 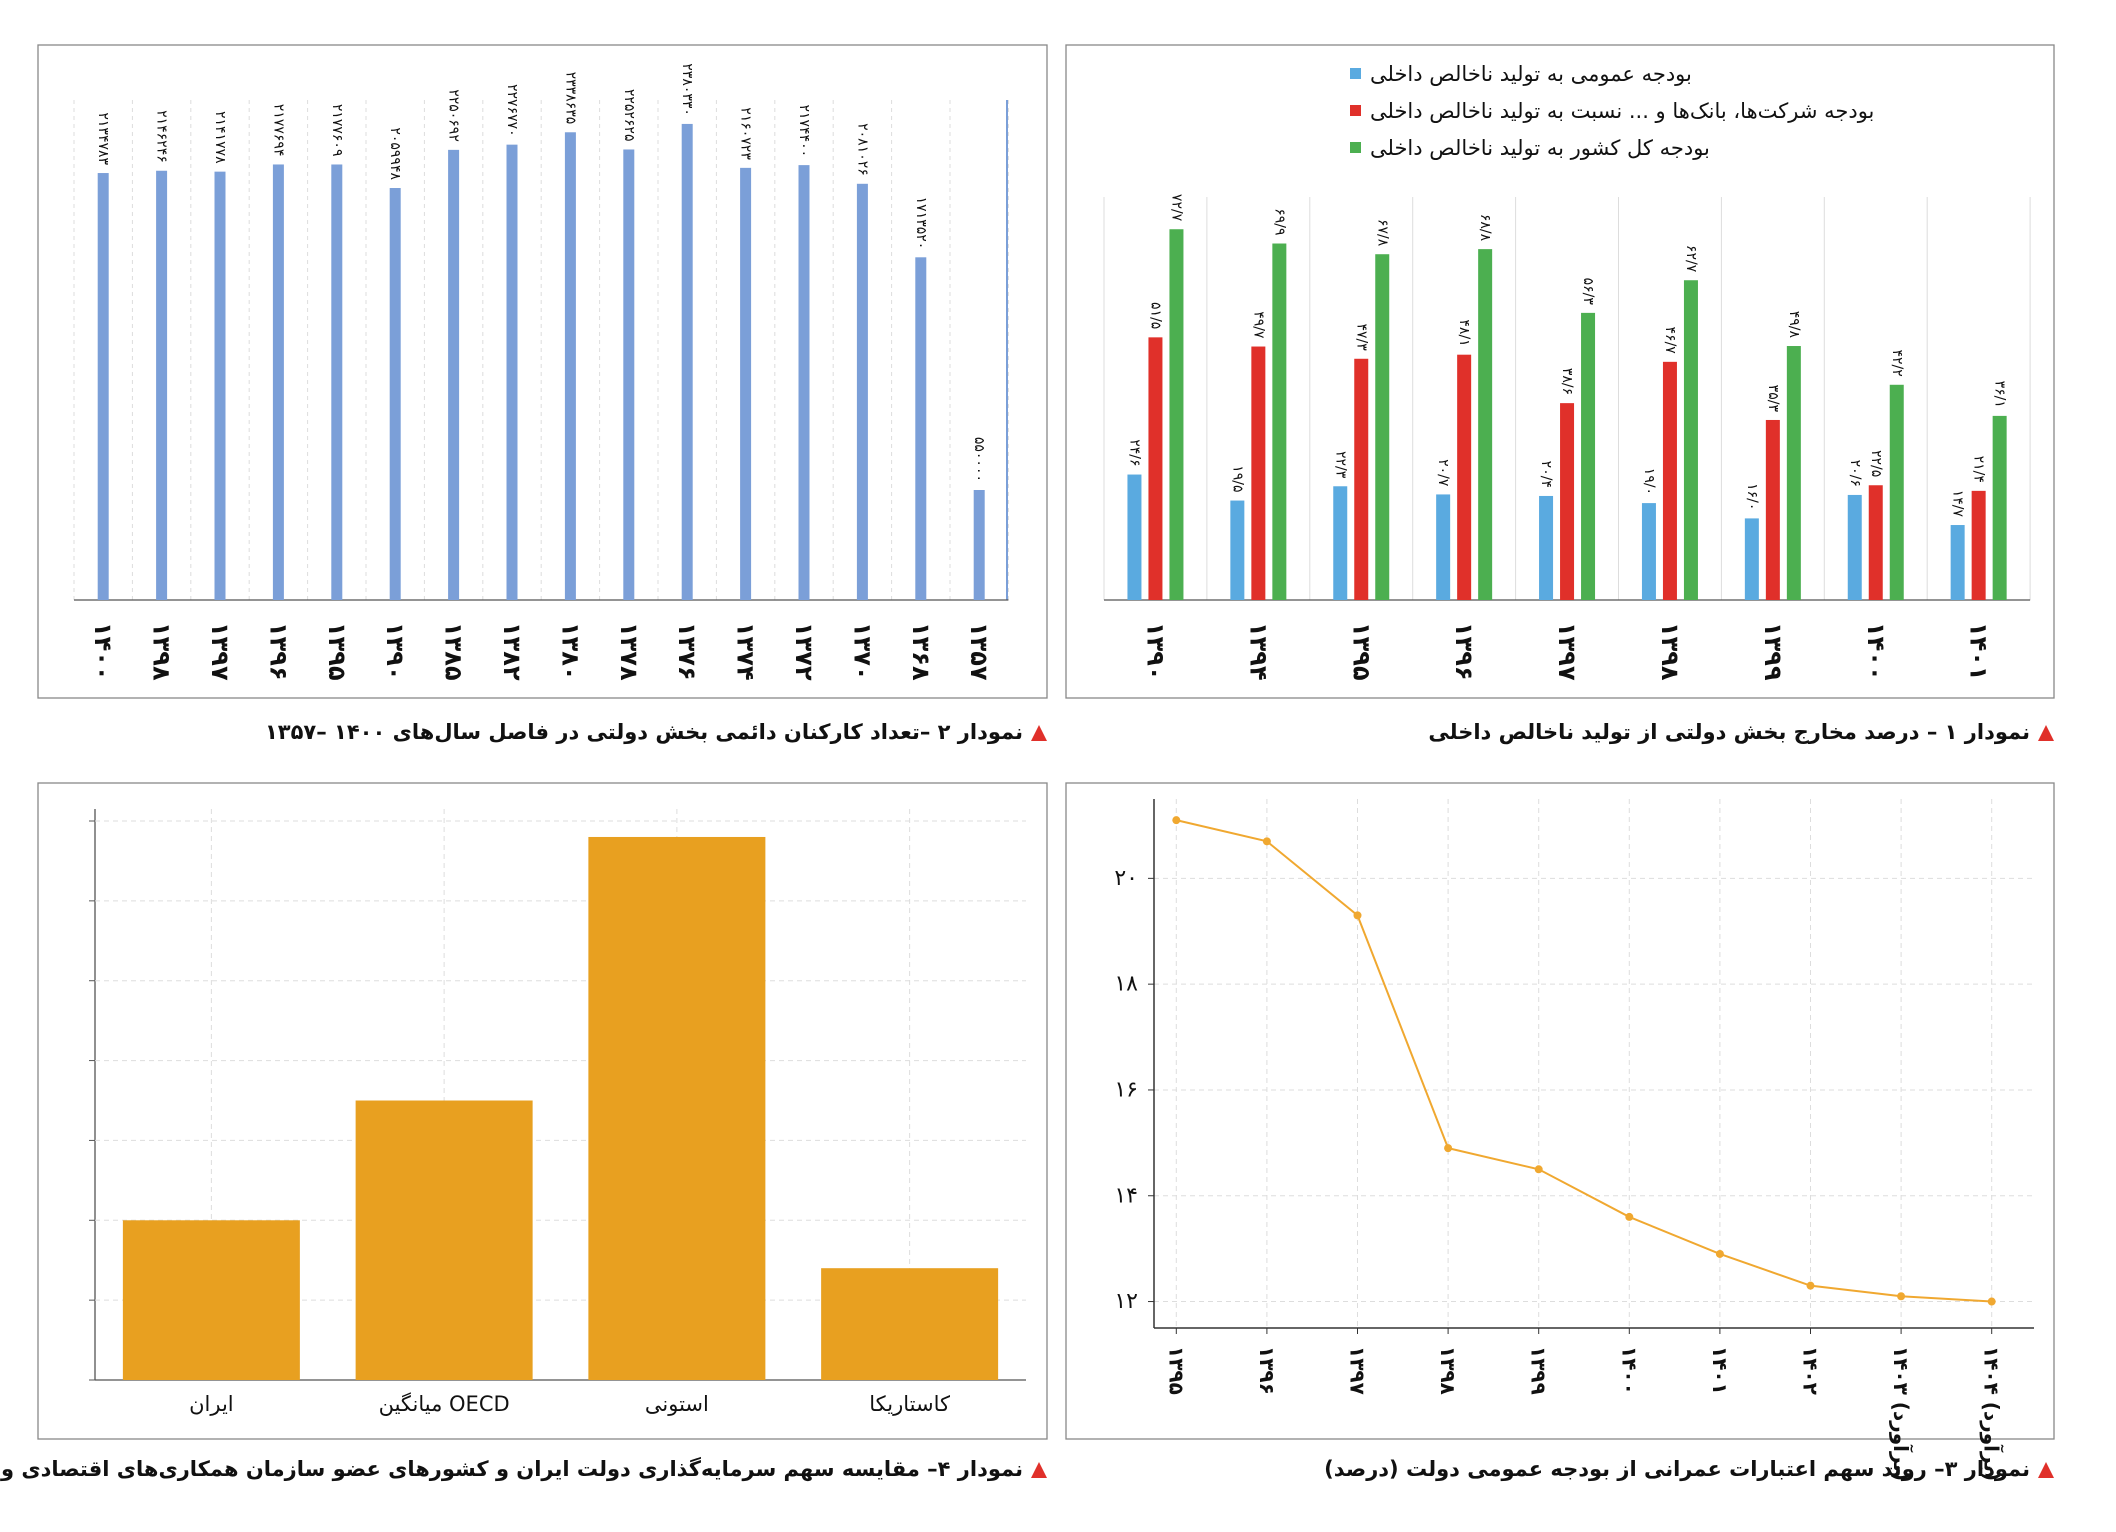 I want to click on x-tick-label: ۱۳۷۰, so click(x=862, y=651).